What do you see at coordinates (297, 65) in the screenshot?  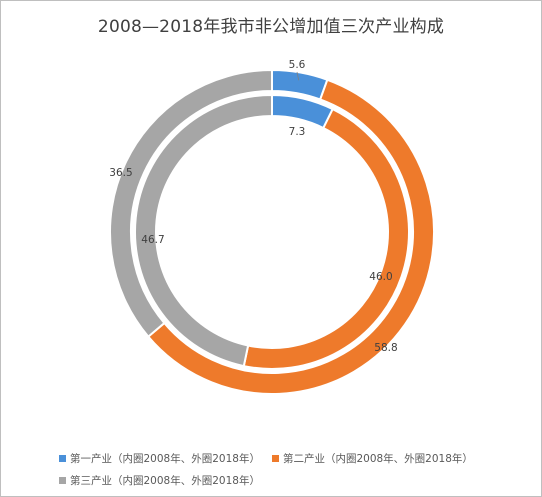 I see `outer-ring-label-primary: 5.6` at bounding box center [297, 65].